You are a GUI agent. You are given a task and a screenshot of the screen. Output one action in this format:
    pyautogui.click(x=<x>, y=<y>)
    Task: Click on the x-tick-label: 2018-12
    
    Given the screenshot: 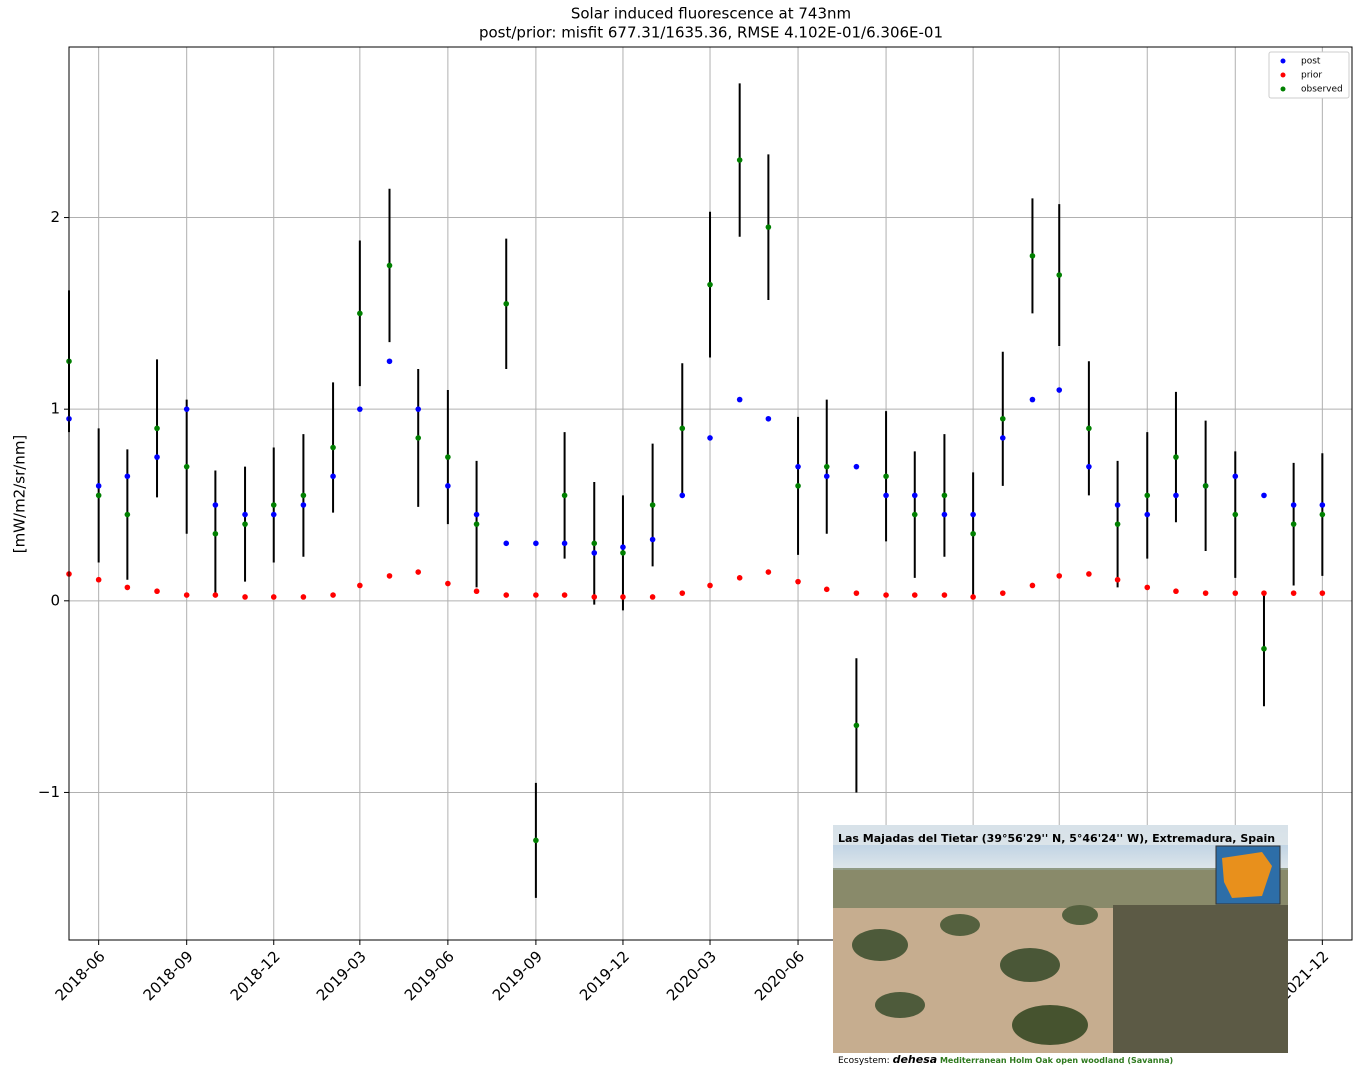 What is the action you would take?
    pyautogui.click(x=255, y=975)
    